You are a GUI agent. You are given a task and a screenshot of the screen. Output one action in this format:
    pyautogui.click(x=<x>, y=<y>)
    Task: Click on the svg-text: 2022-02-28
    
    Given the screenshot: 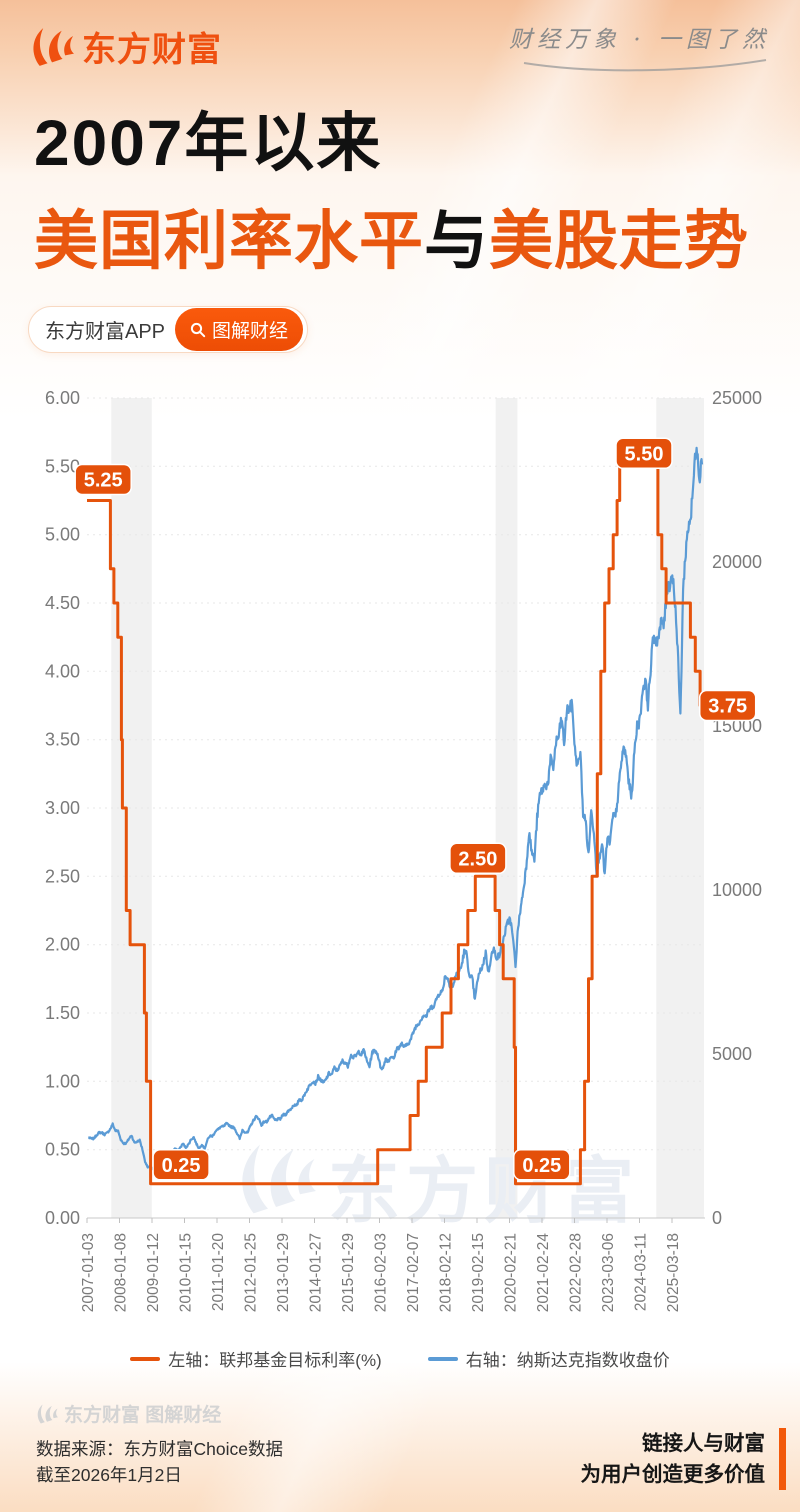 What is the action you would take?
    pyautogui.click(x=576, y=1272)
    